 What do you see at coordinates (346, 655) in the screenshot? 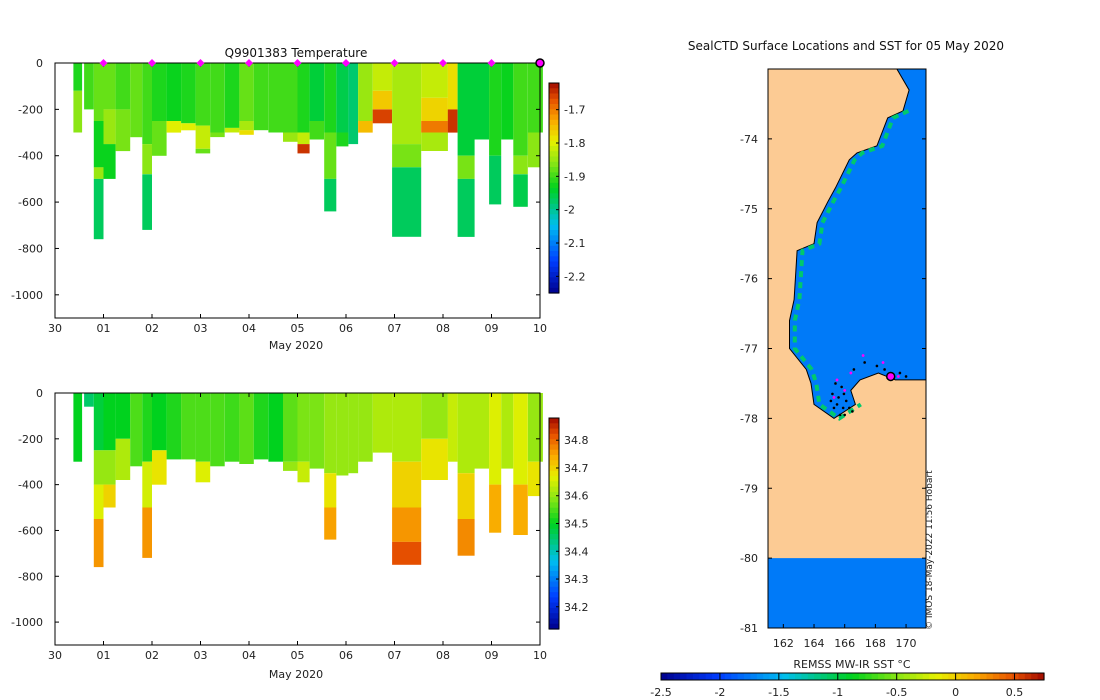
I see `x-tick-label: 06` at bounding box center [346, 655].